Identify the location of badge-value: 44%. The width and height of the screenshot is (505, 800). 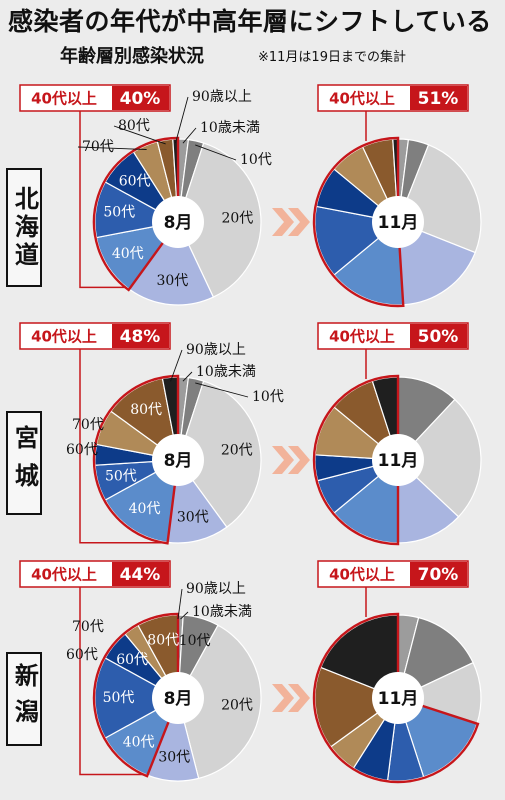
(140, 575).